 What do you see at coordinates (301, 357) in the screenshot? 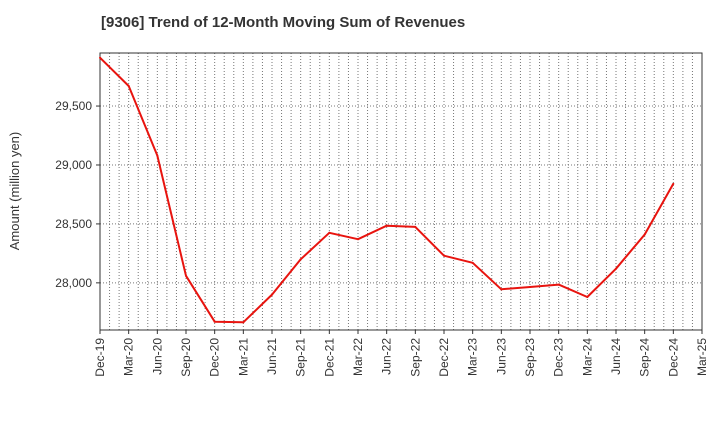
I see `x-tick-label: Sep-21` at bounding box center [301, 357].